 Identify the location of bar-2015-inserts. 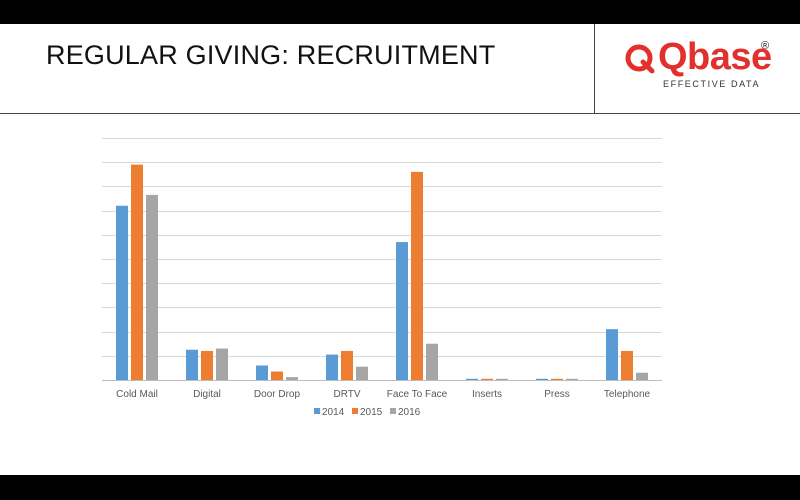
(487, 379).